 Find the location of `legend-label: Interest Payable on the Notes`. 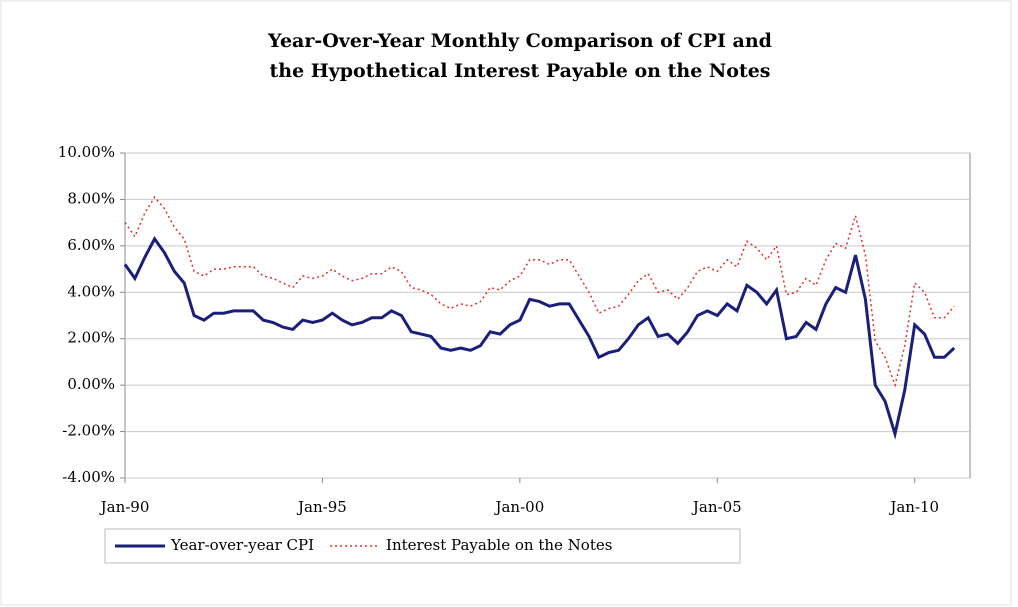

legend-label: Interest Payable on the Notes is located at coordinates (499, 545).